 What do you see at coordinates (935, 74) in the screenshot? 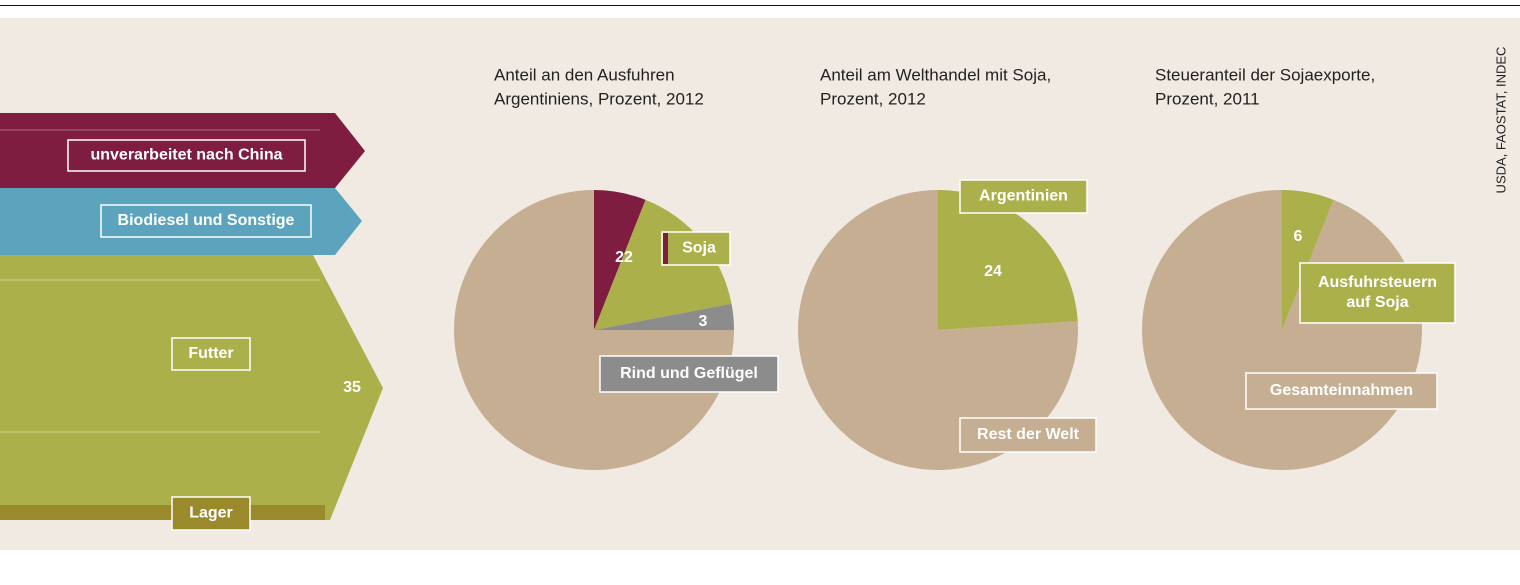
I see `chart-title: Anteil am Welthandel mit Soja,` at bounding box center [935, 74].